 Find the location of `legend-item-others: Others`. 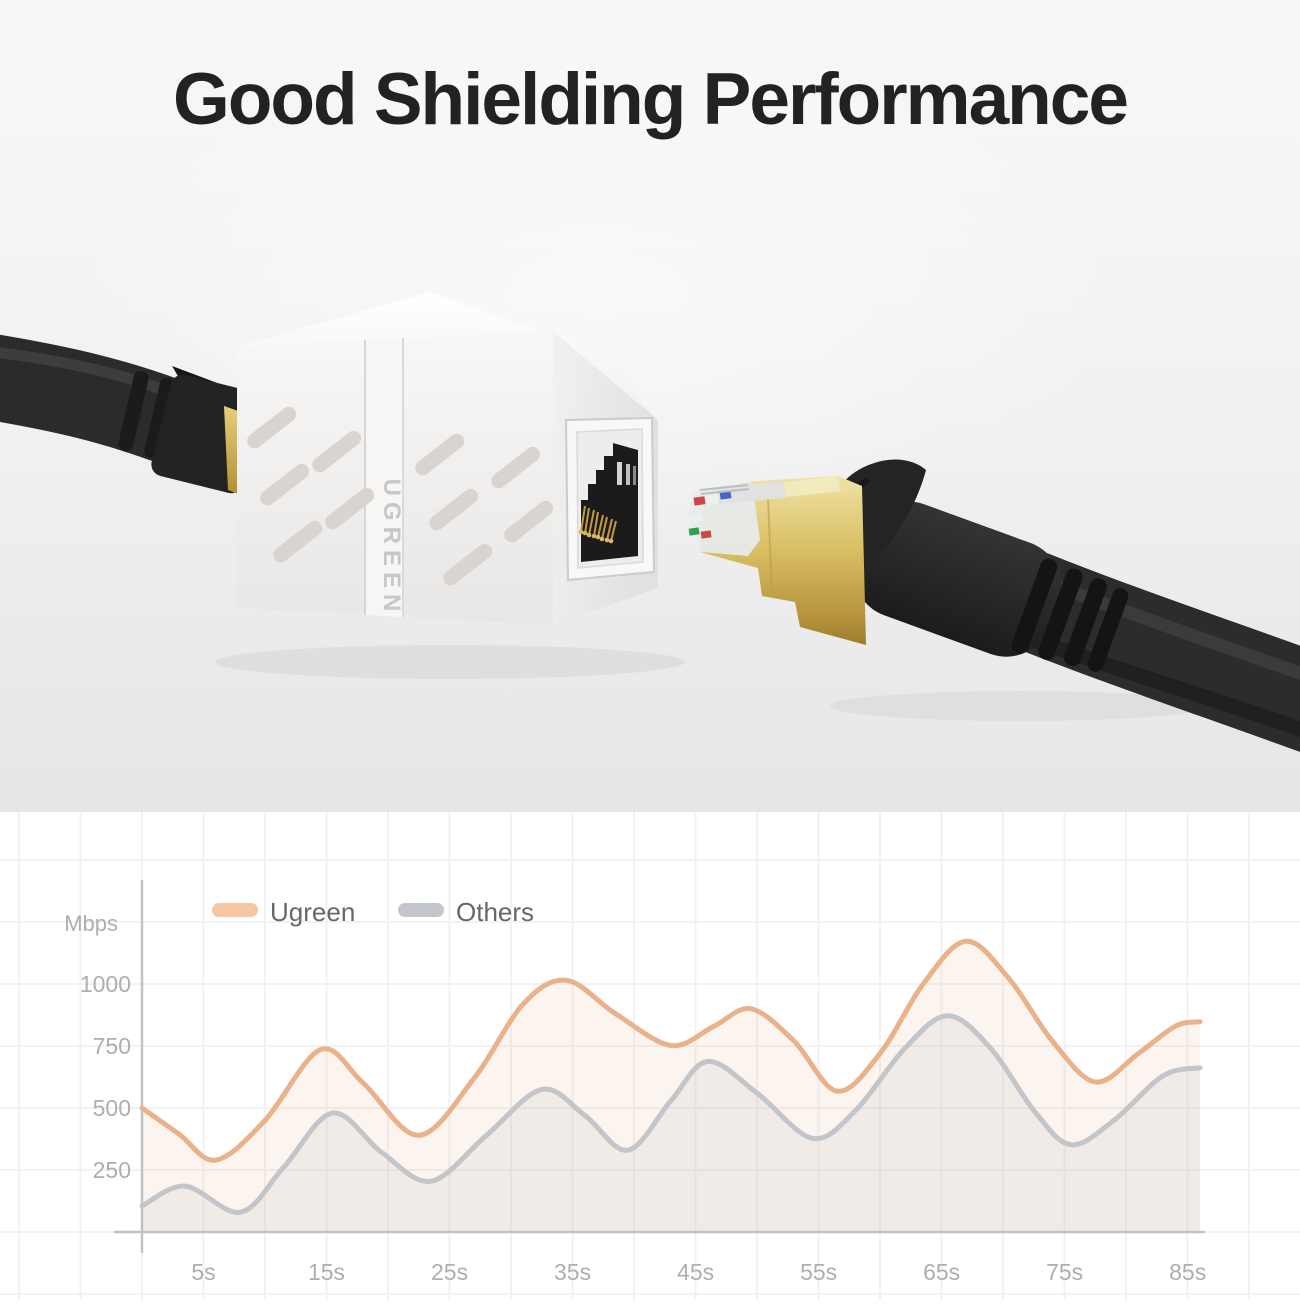

legend-item-others: Others is located at coordinates (466, 912).